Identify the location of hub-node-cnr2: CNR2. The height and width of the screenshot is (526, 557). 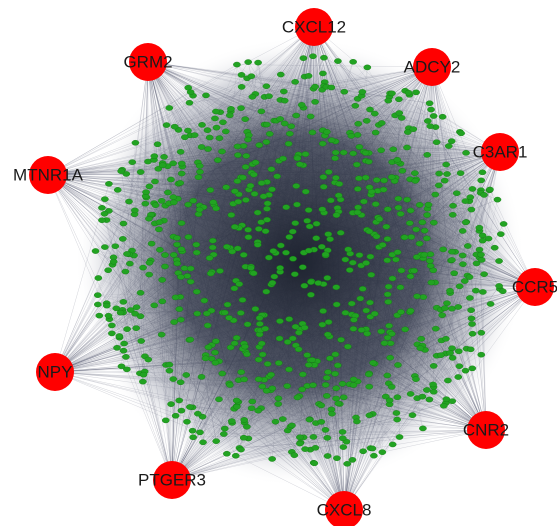
(486, 430).